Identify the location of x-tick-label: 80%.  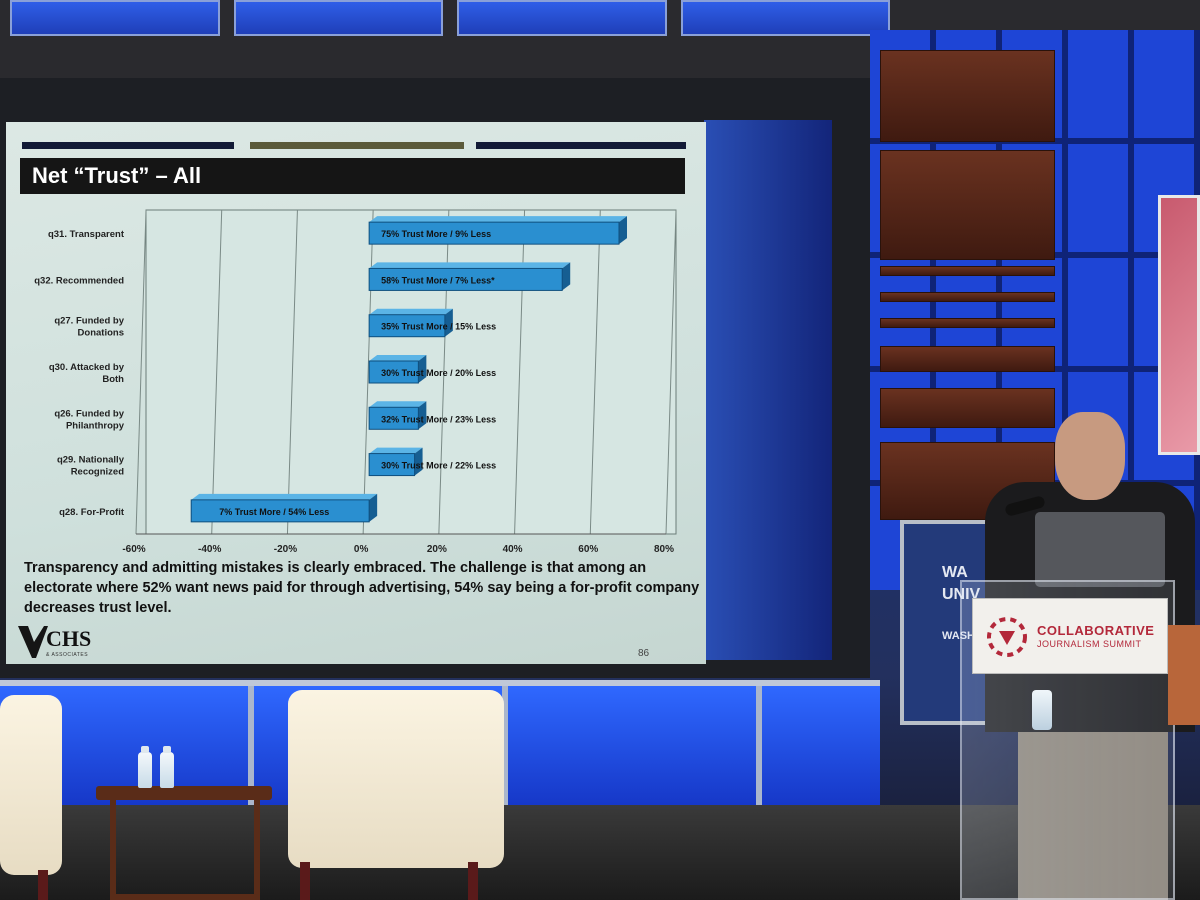
(664, 549).